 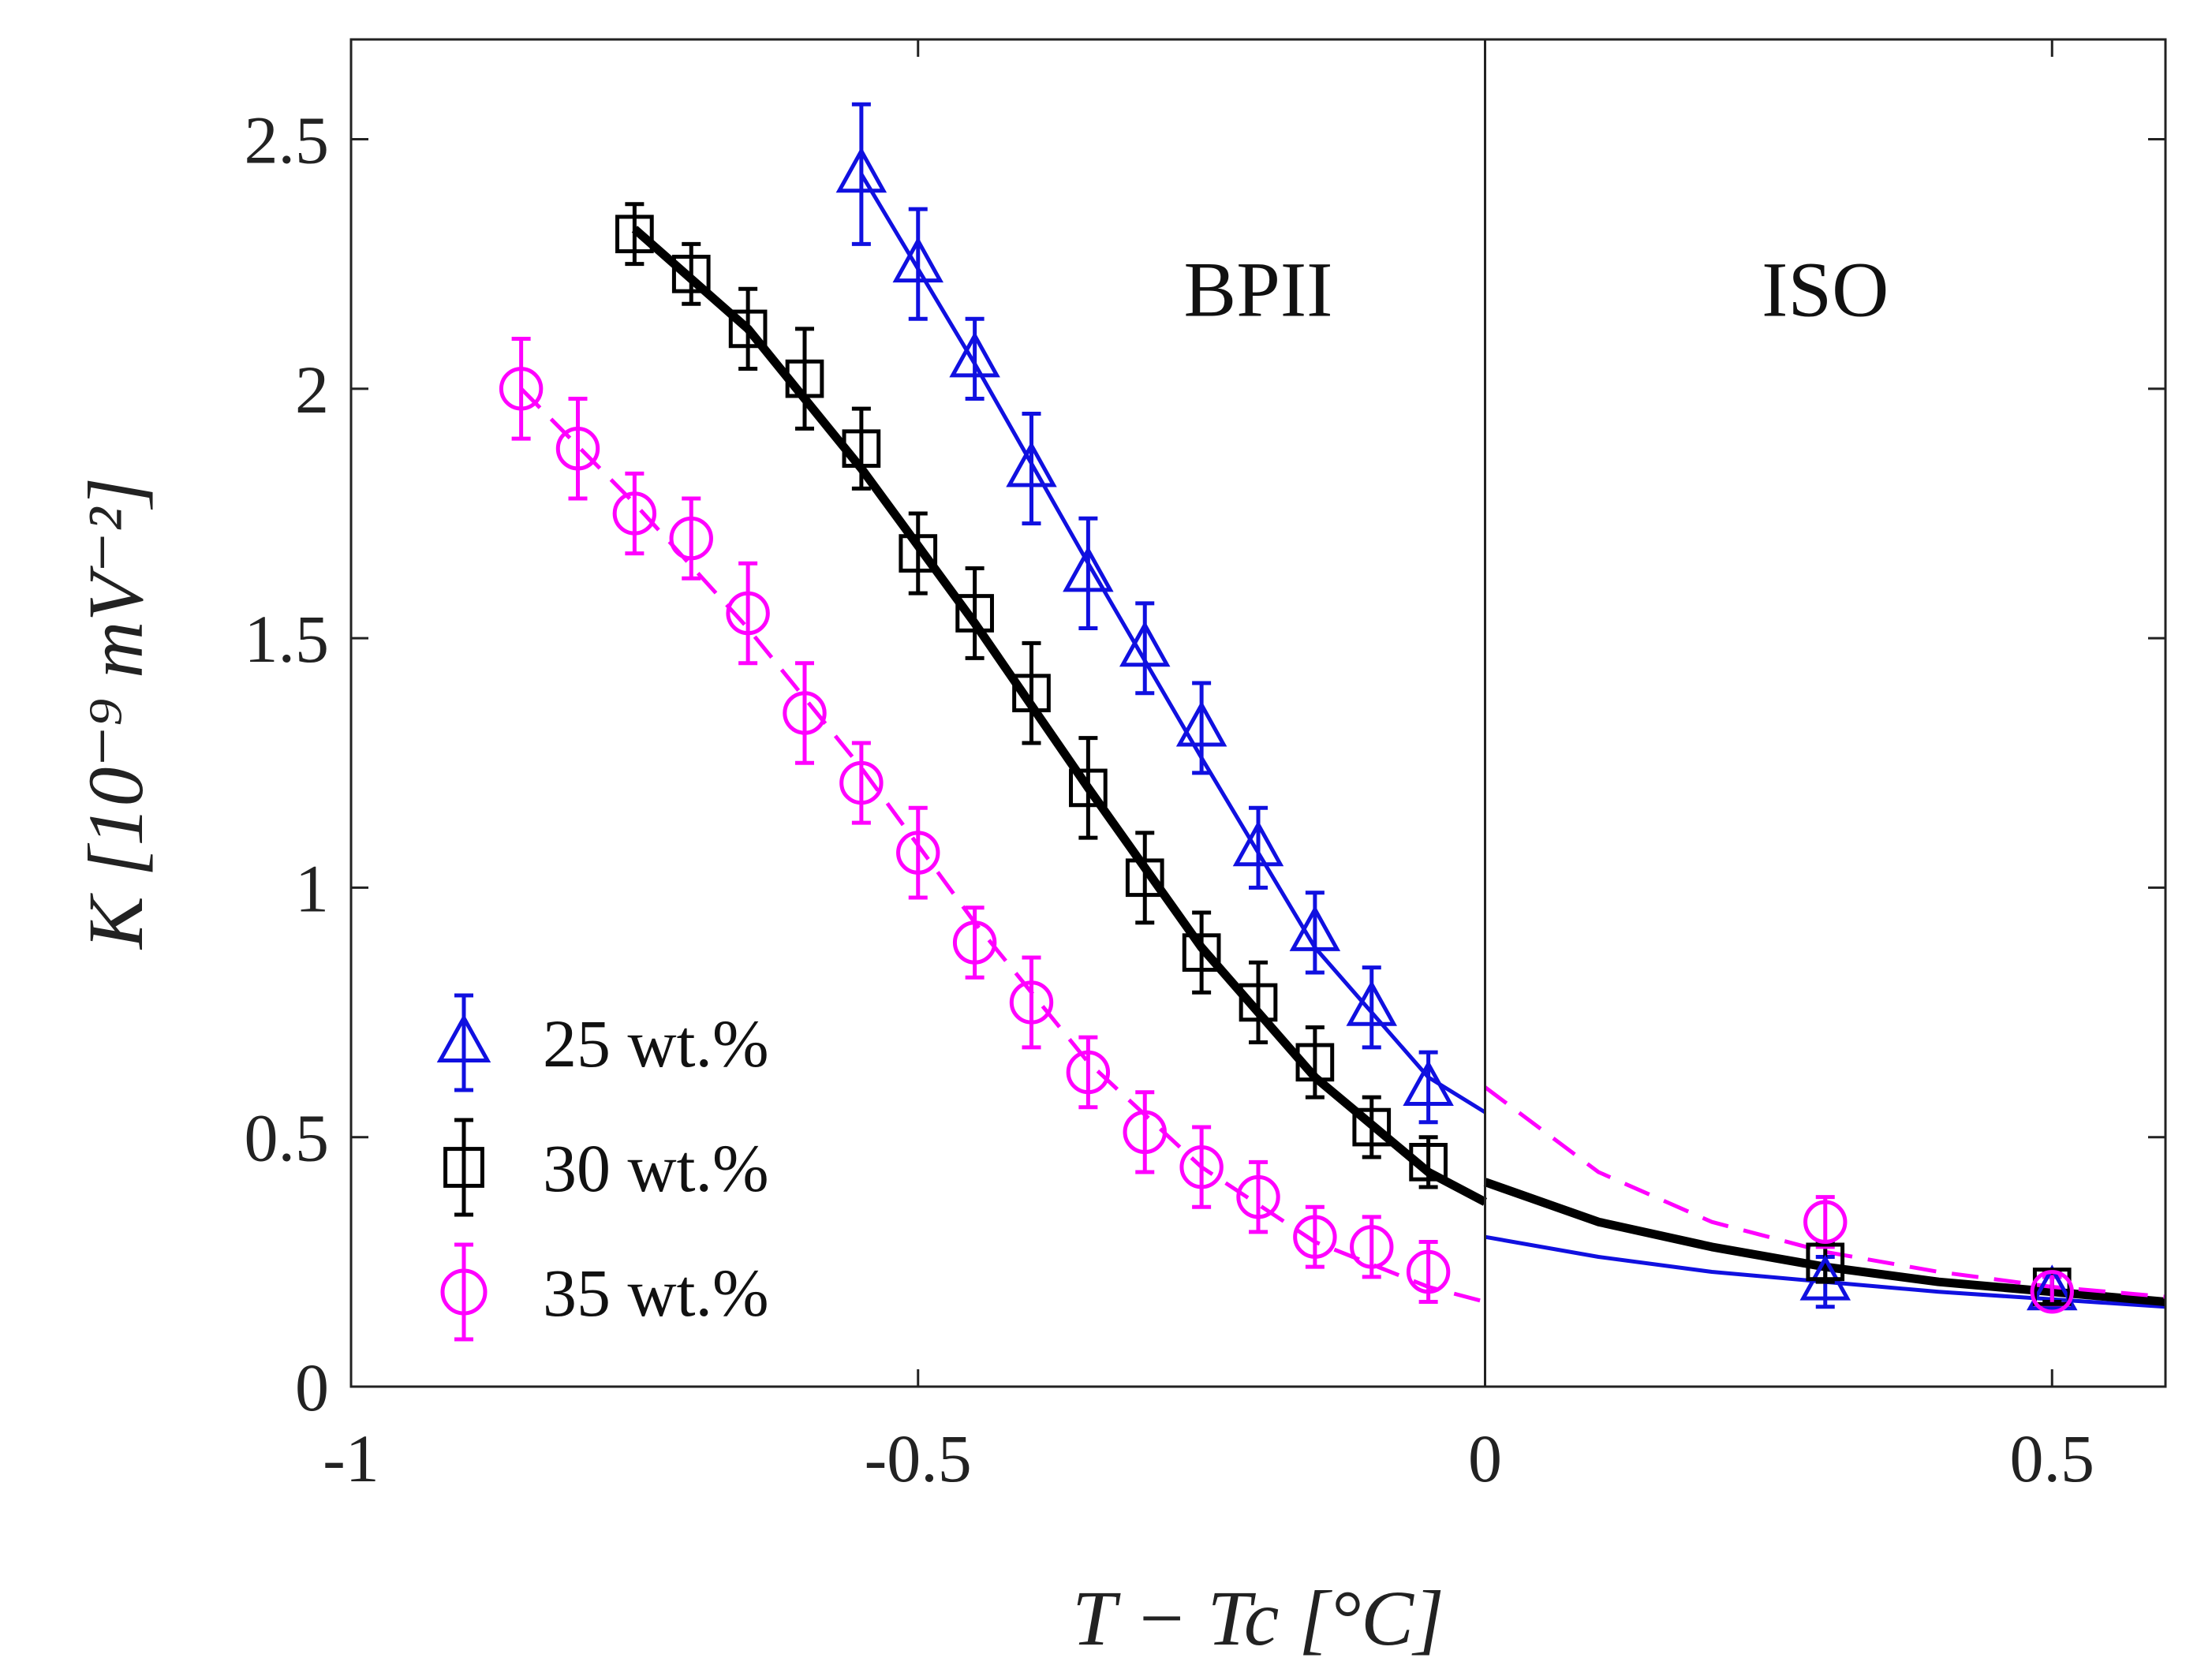 I want to click on legend: 25 wt.% 30 wt.% 35 wt.%, so click(x=602, y=1167).